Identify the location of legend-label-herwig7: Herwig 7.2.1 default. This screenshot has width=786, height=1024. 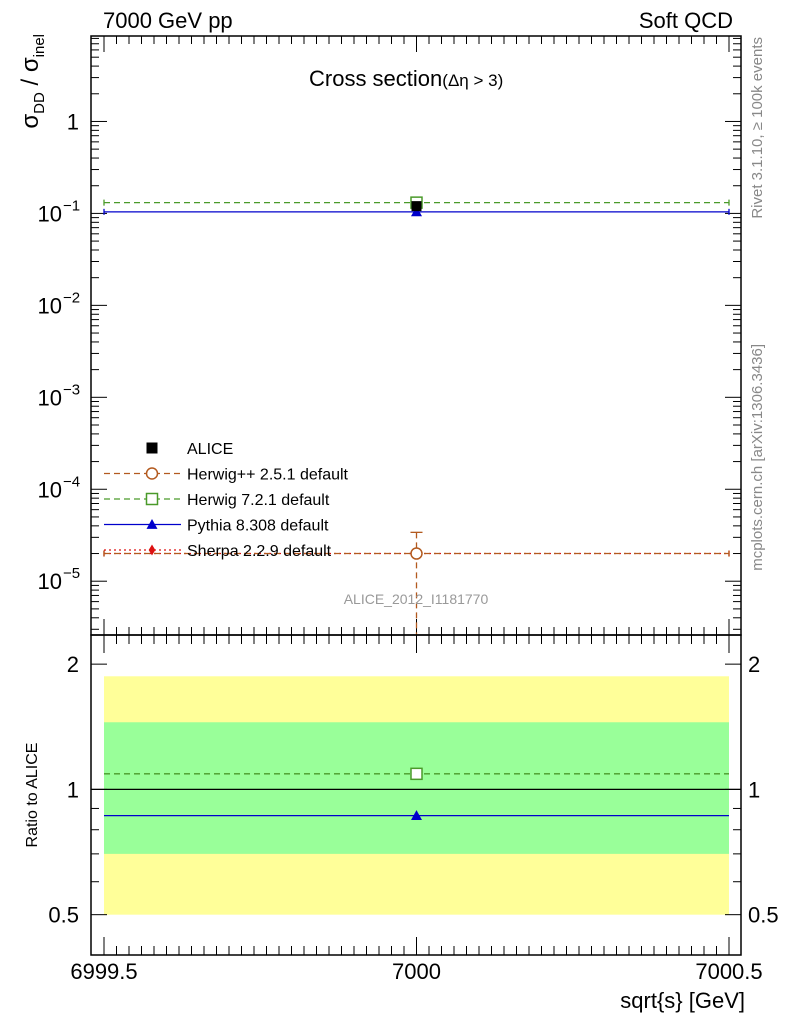
(258, 500).